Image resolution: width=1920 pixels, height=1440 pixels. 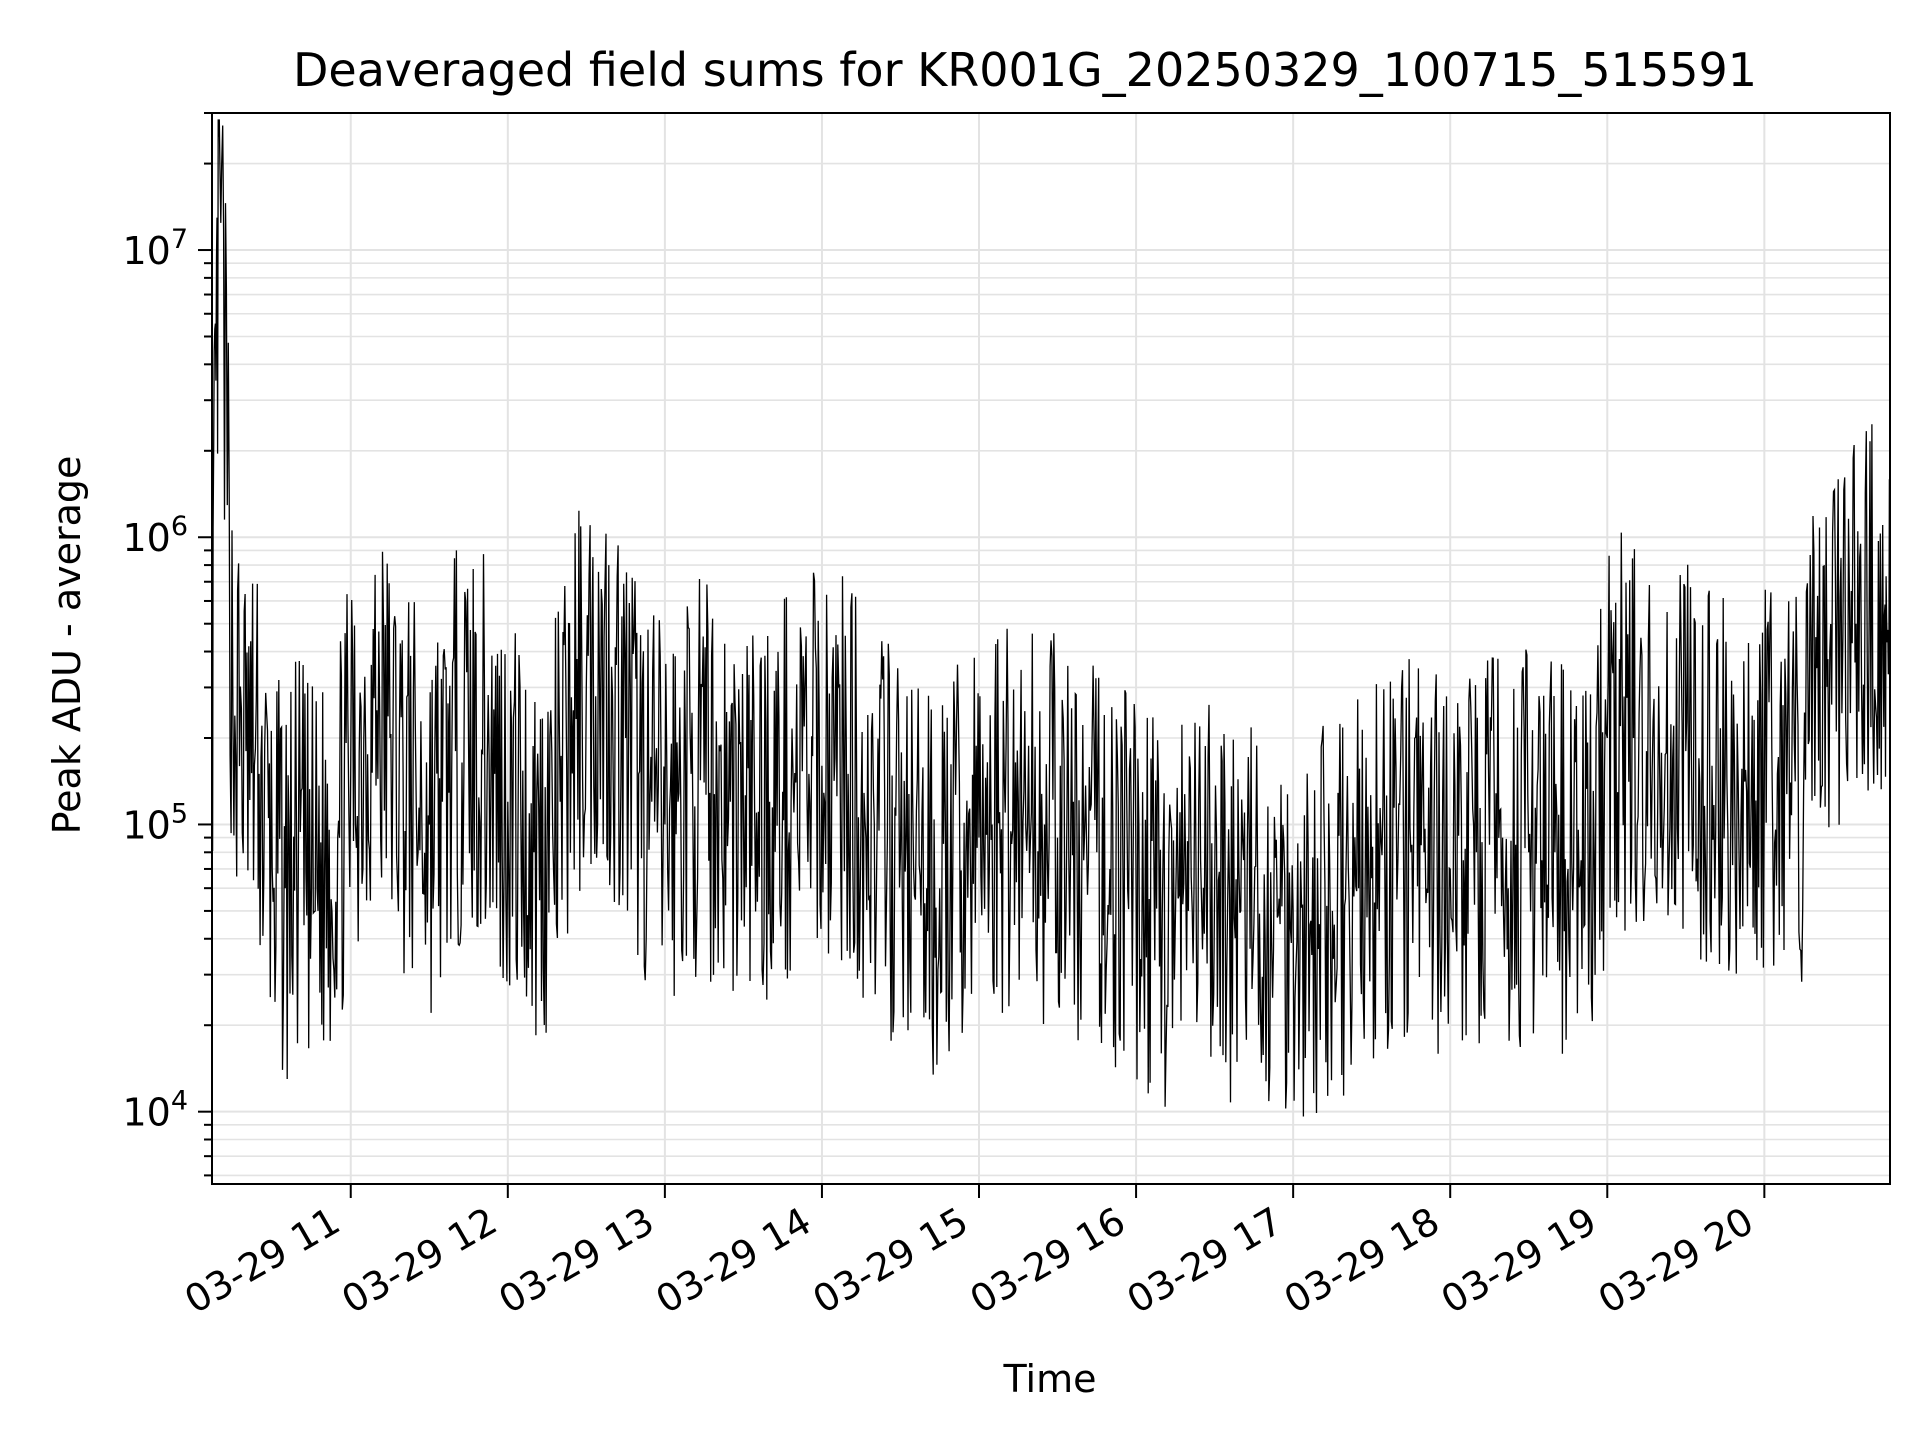 What do you see at coordinates (67, 645) in the screenshot?
I see `y-axis-label: Peak ADU - average` at bounding box center [67, 645].